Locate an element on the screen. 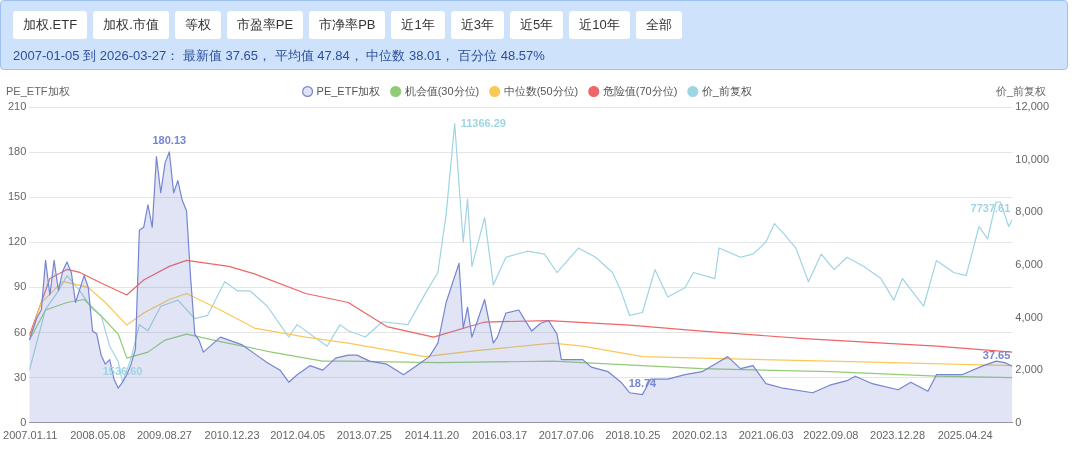  text: 等权 is located at coordinates (197, 25).